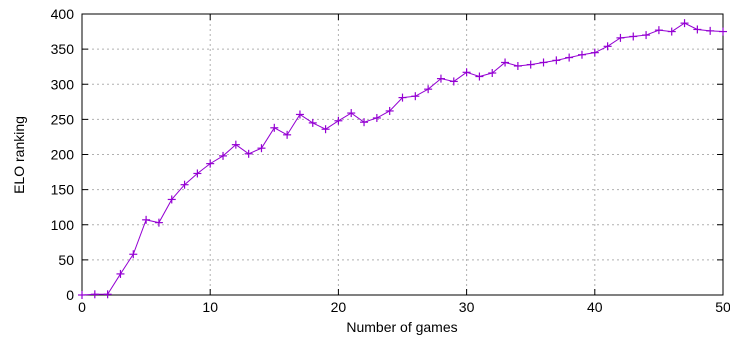  What do you see at coordinates (70, 295) in the screenshot?
I see `y-tick-label: 0` at bounding box center [70, 295].